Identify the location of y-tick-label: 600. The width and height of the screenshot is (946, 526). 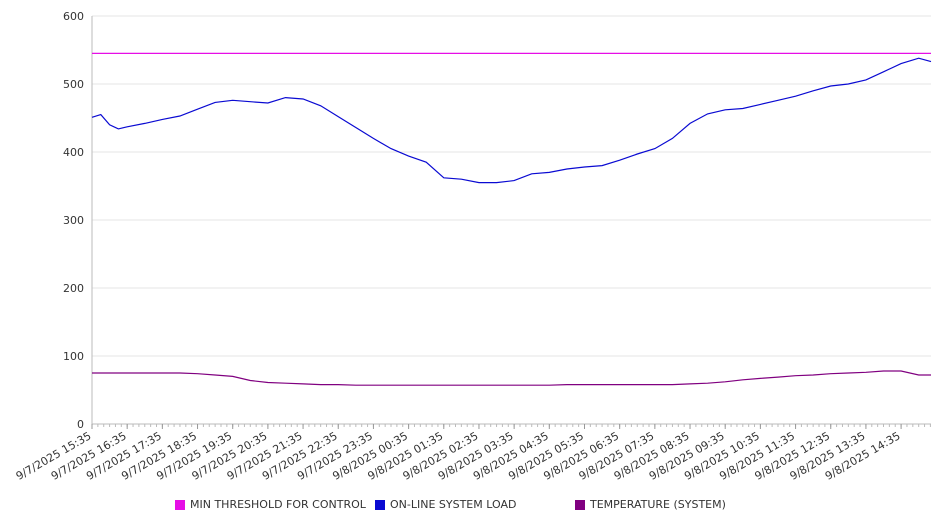
(73, 16).